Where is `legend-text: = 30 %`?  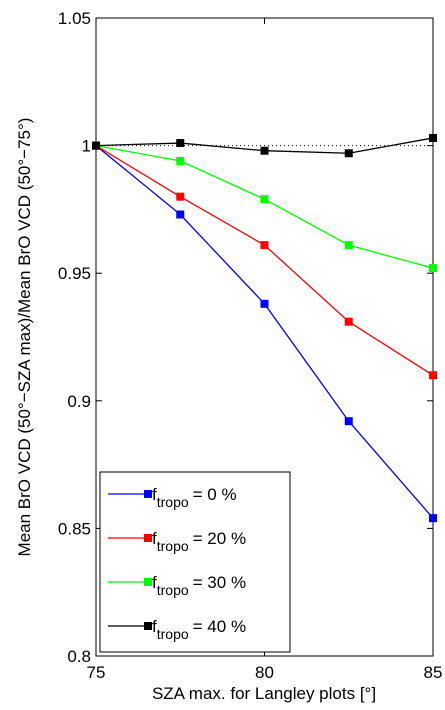
legend-text: = 30 % is located at coordinates (219, 582).